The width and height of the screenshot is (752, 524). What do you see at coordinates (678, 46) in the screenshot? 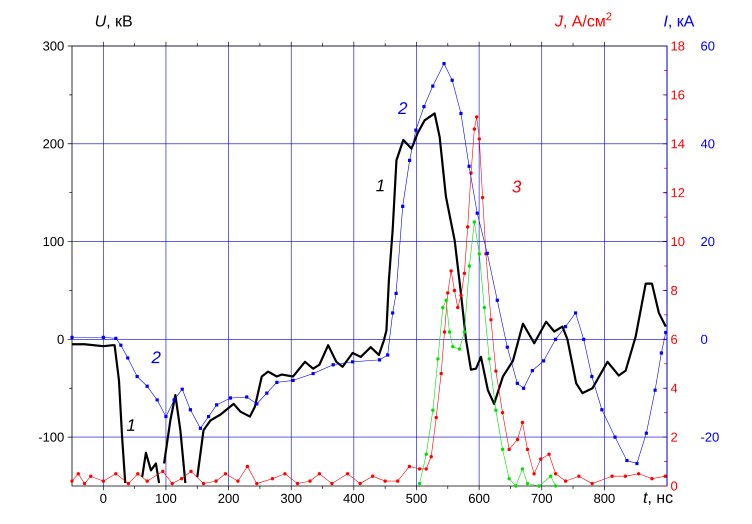
I see `y2-tick-label: 18` at bounding box center [678, 46].